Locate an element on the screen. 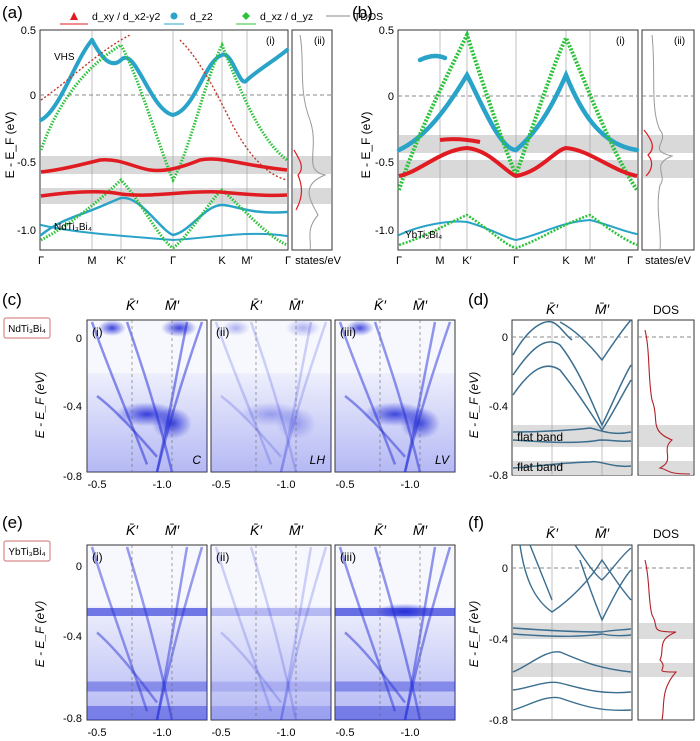 This screenshot has height=741, width=700. arpes-c-kpoint-m-1: M̄′ is located at coordinates (173, 305).